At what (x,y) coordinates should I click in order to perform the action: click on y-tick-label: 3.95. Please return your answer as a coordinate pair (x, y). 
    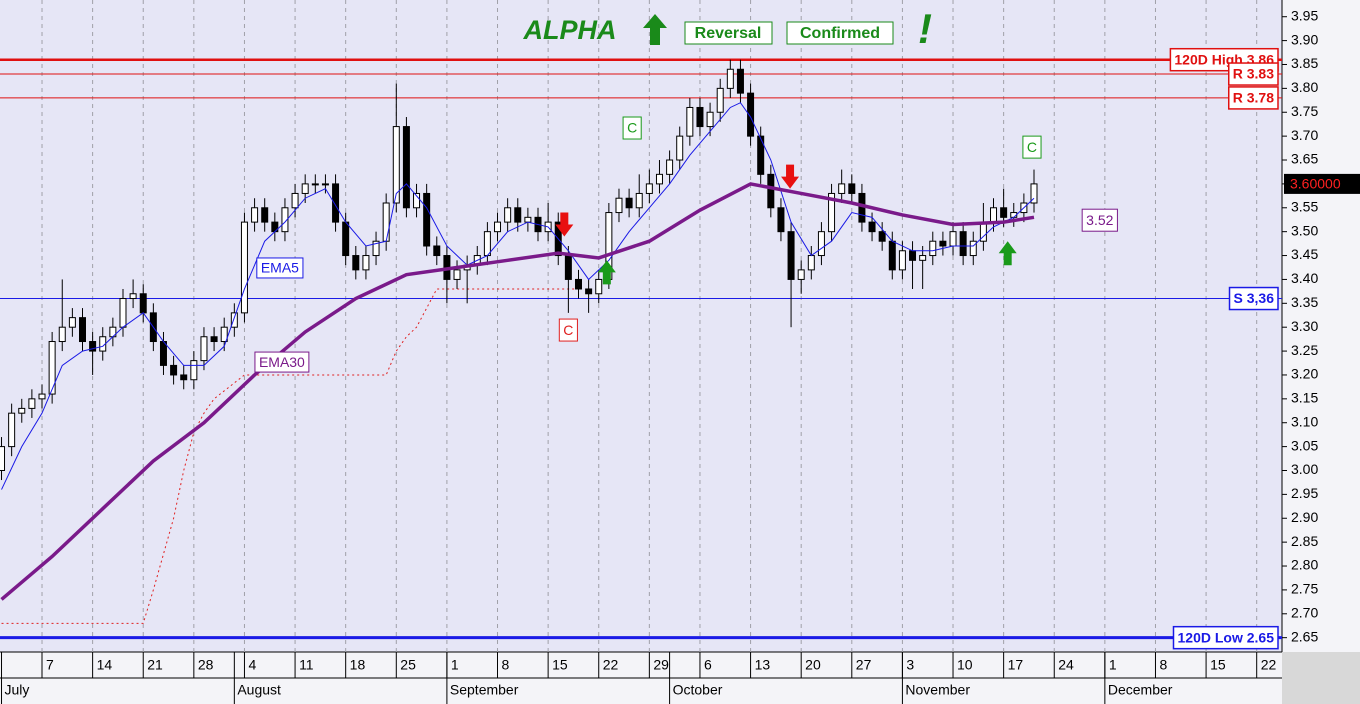
    Looking at the image, I should click on (1304, 15).